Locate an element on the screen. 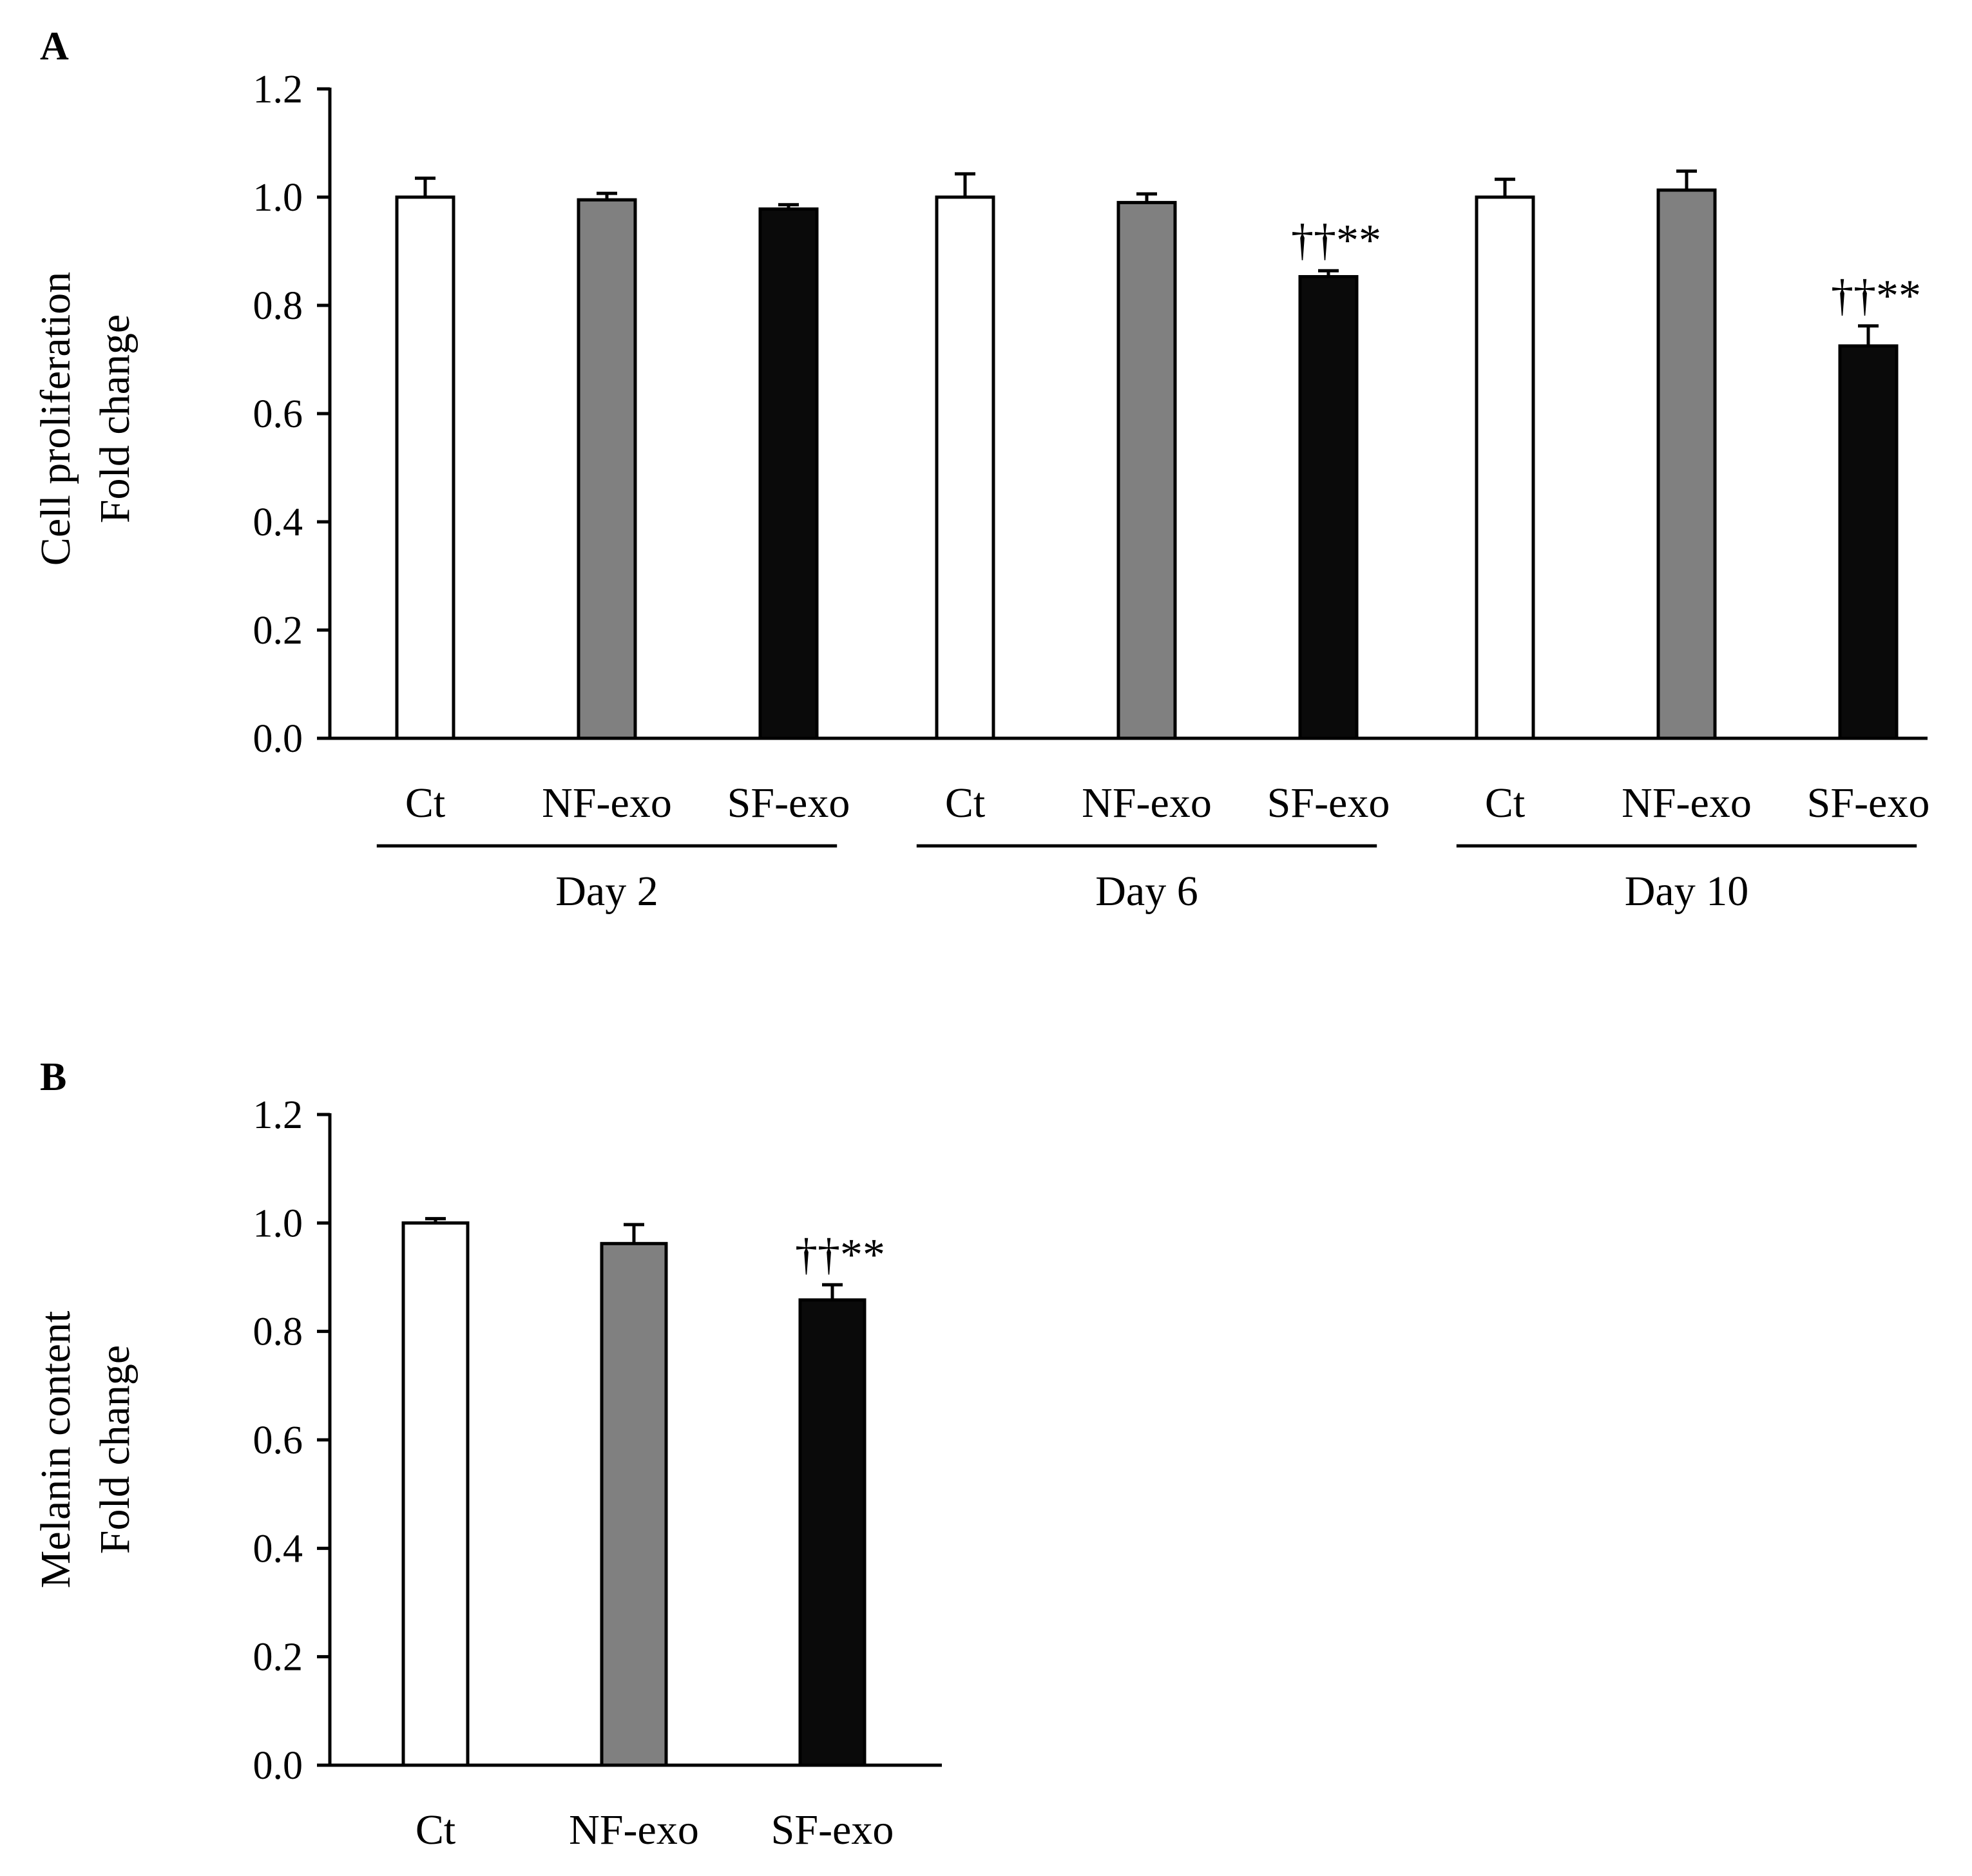 The image size is (1972, 1876). y-axis-label-a-line1: Cell proliferation is located at coordinates (55, 419).